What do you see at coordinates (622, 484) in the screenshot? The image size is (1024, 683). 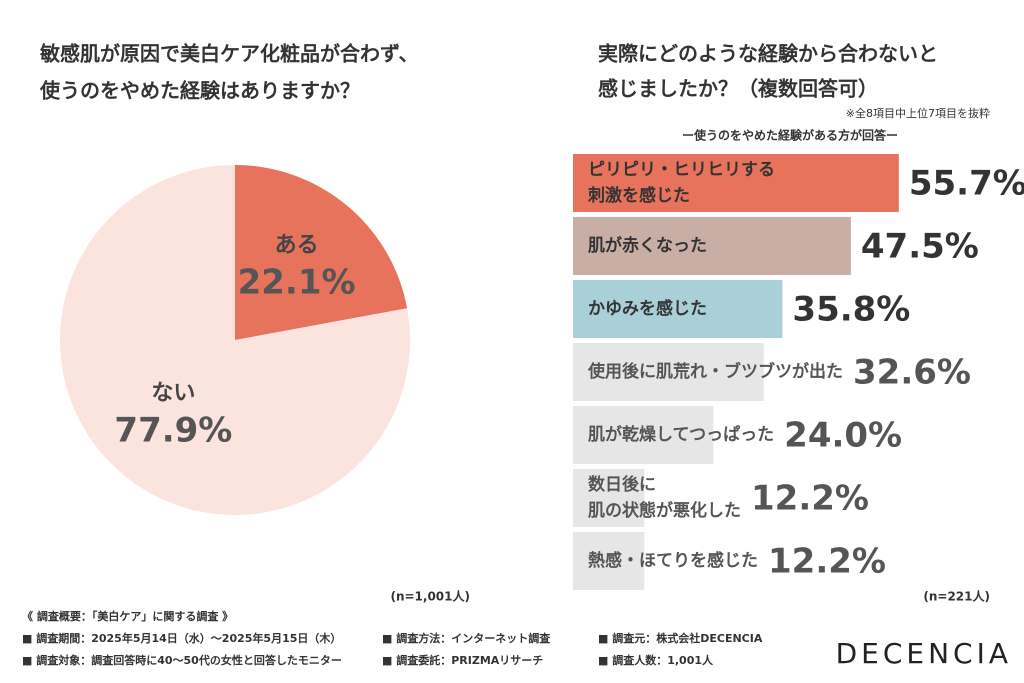 I see `bar-label: 数日後に` at bounding box center [622, 484].